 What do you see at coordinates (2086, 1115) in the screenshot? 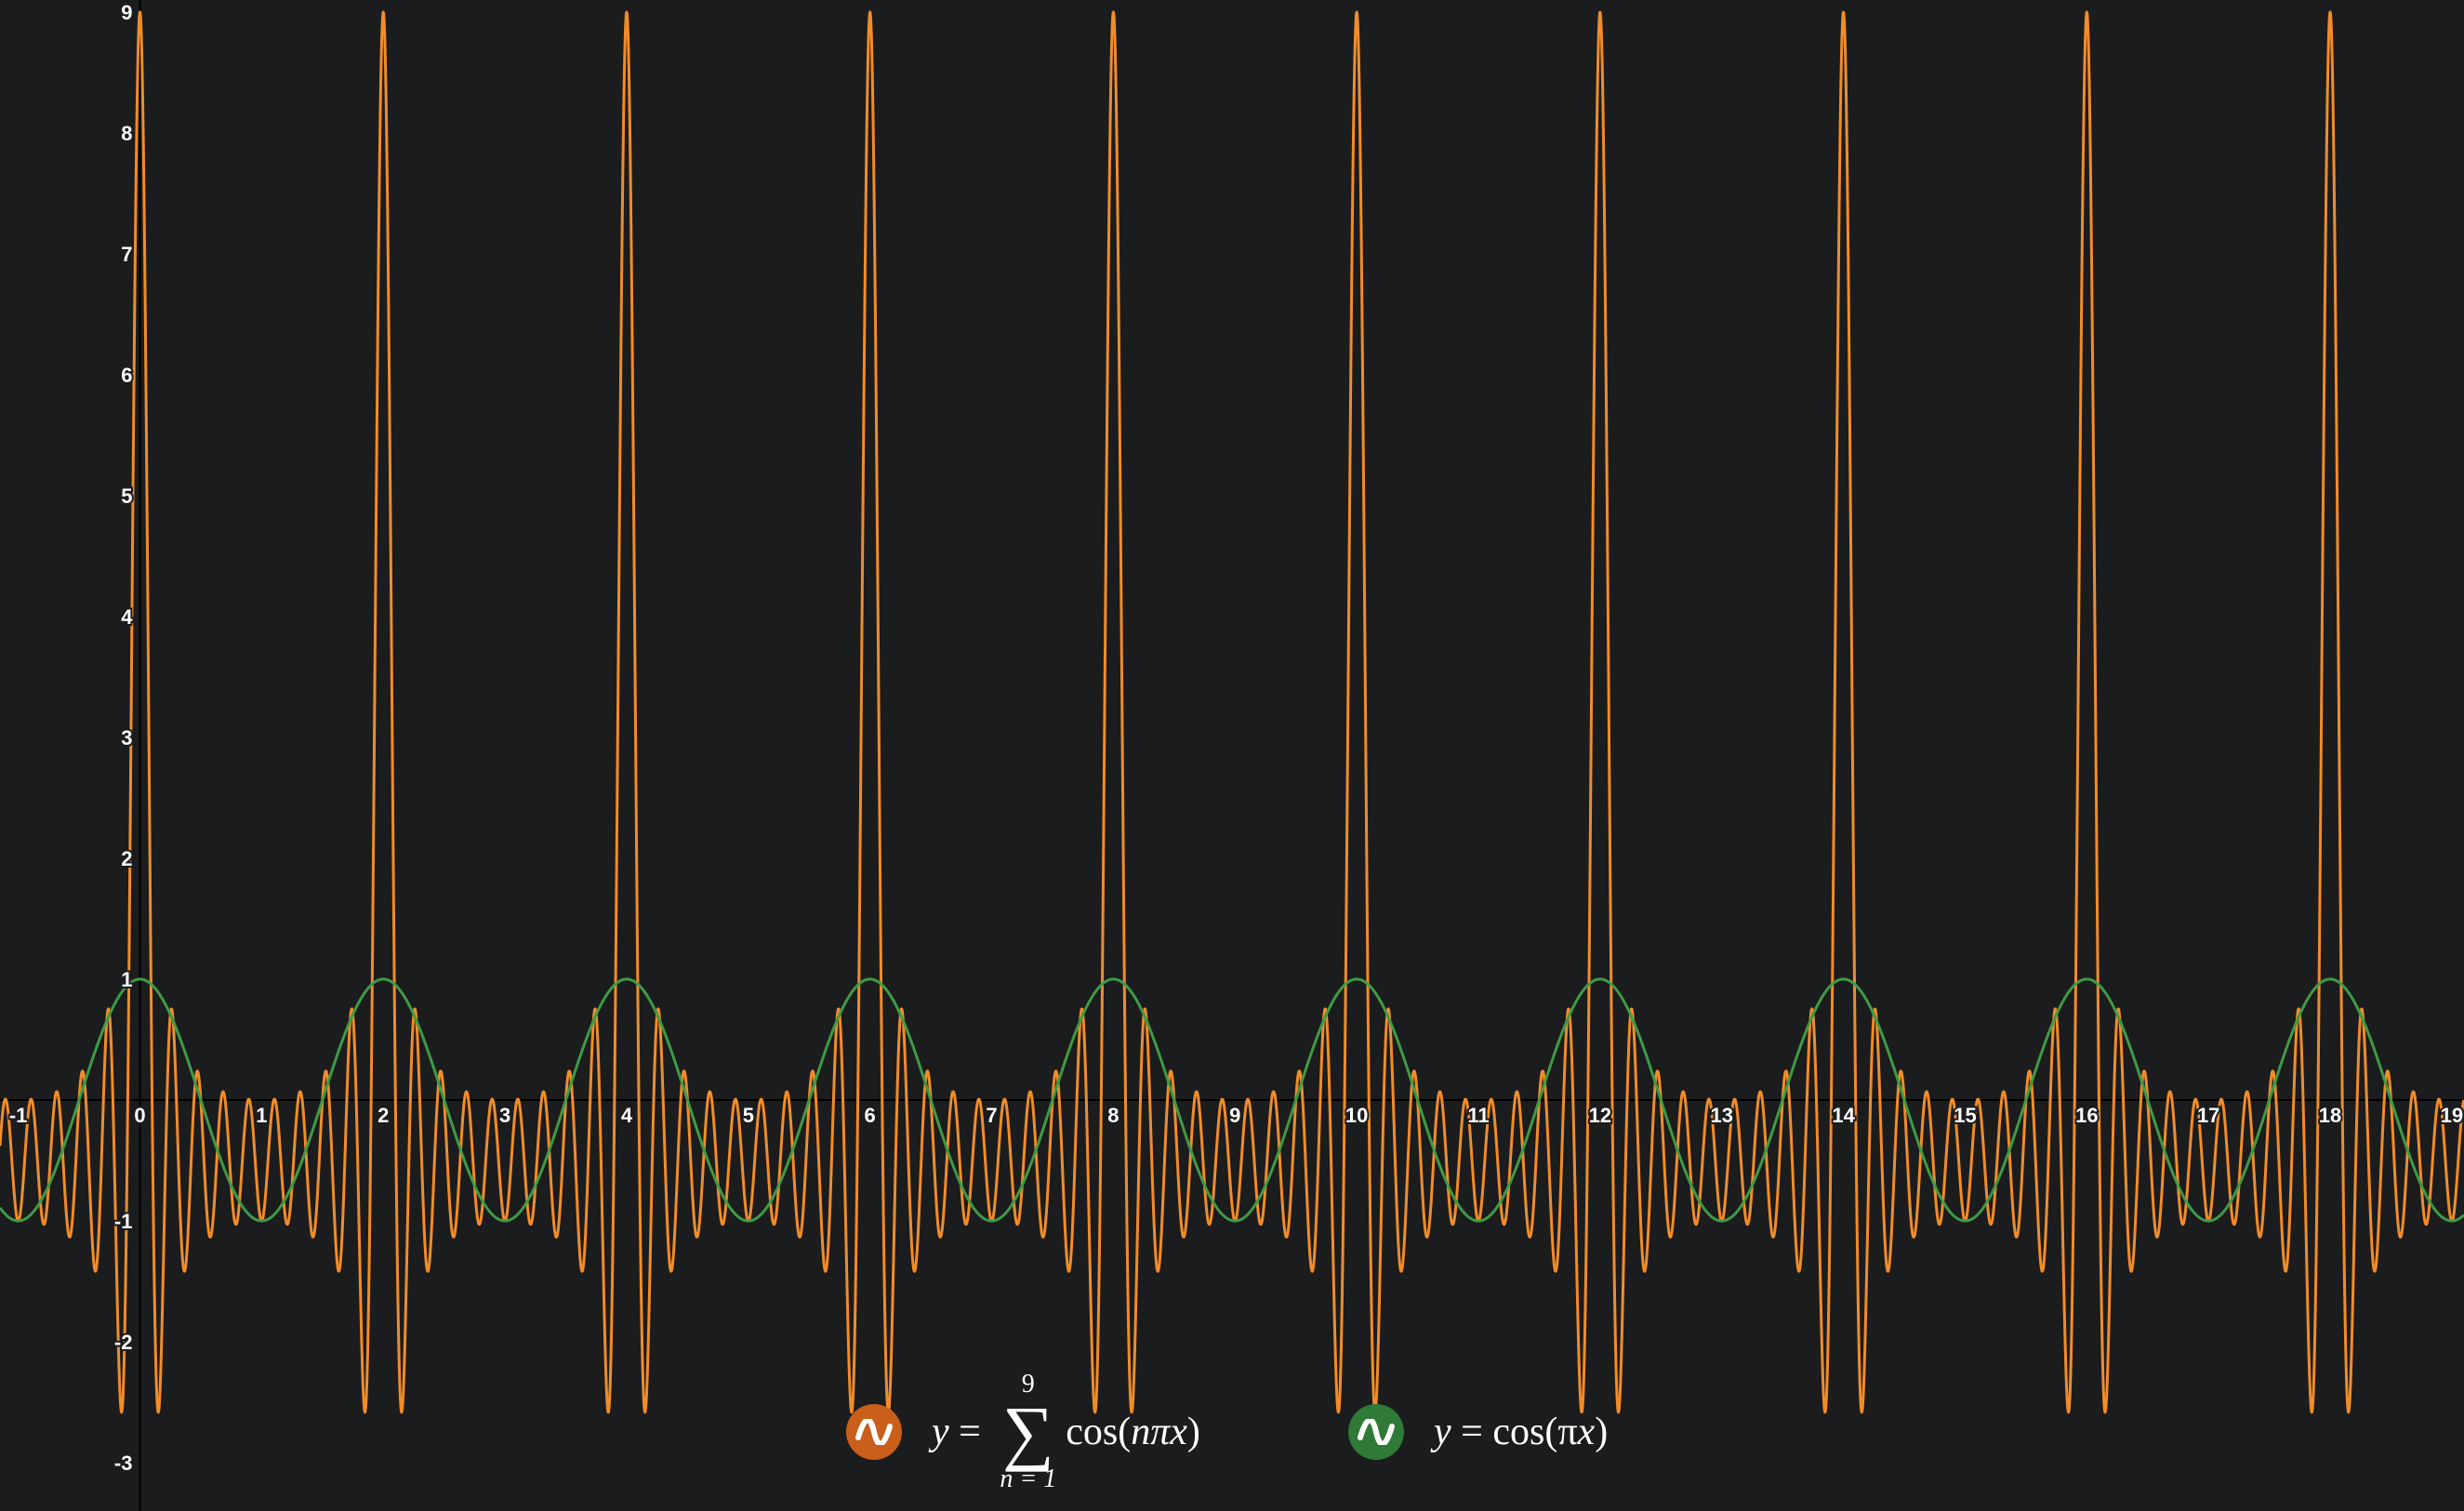
I see `x-tick-label: 16` at bounding box center [2086, 1115].